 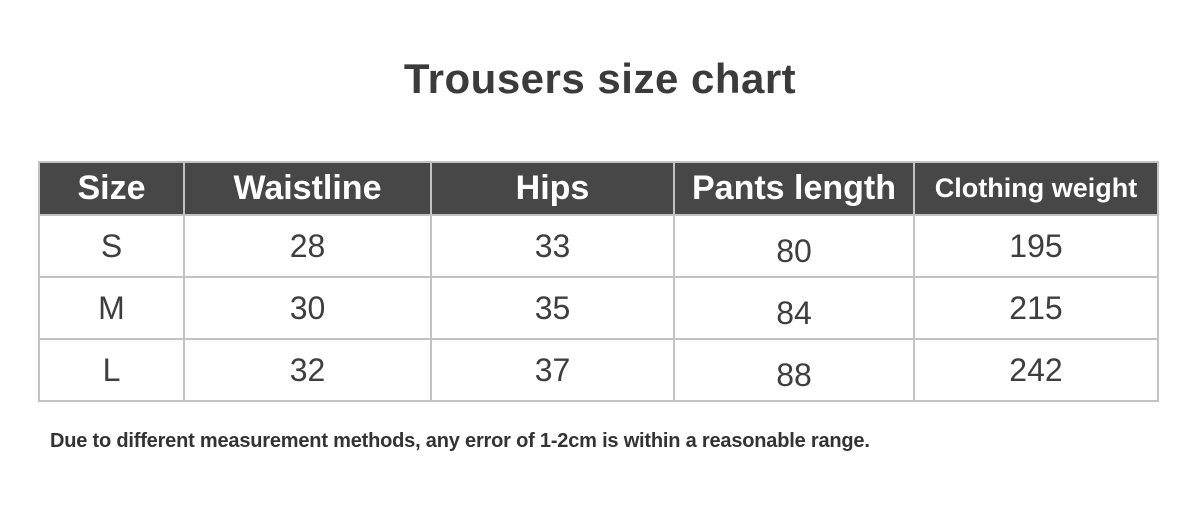 I want to click on column-header-hips: Hips, so click(x=552, y=188).